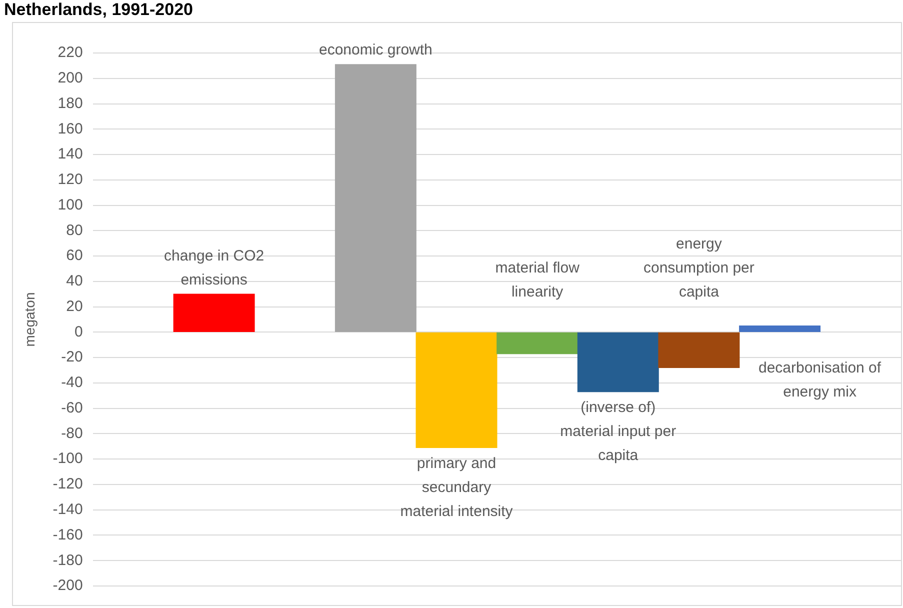 Image resolution: width=903 pixels, height=608 pixels. Describe the element at coordinates (70, 129) in the screenshot. I see `y-tick-label: 160` at that location.